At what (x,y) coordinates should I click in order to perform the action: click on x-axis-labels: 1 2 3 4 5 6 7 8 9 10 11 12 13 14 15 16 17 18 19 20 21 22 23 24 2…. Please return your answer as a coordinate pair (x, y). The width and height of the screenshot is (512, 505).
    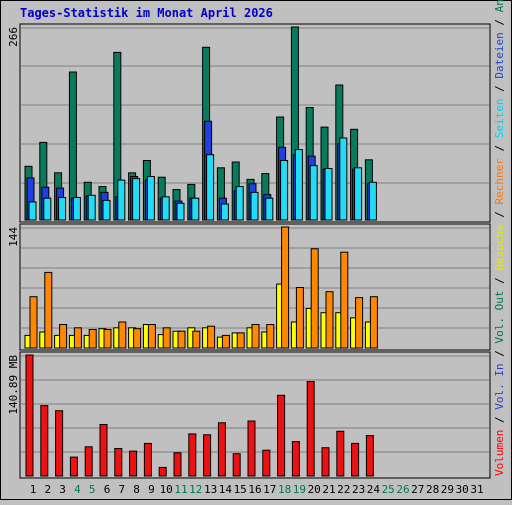
    Looking at the image, I should click on (257, 489).